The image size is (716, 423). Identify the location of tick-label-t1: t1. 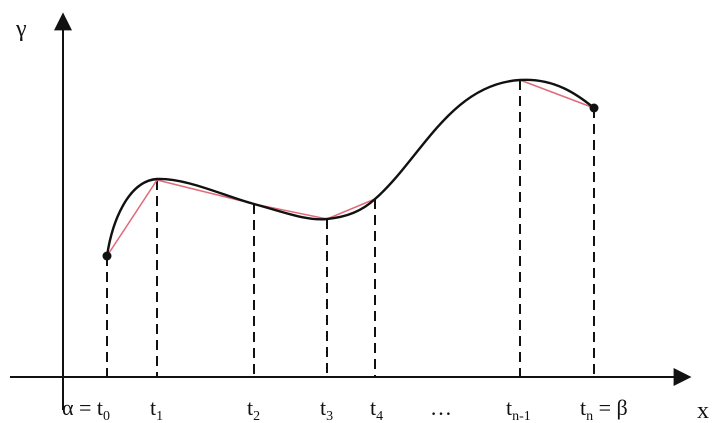
(156, 409).